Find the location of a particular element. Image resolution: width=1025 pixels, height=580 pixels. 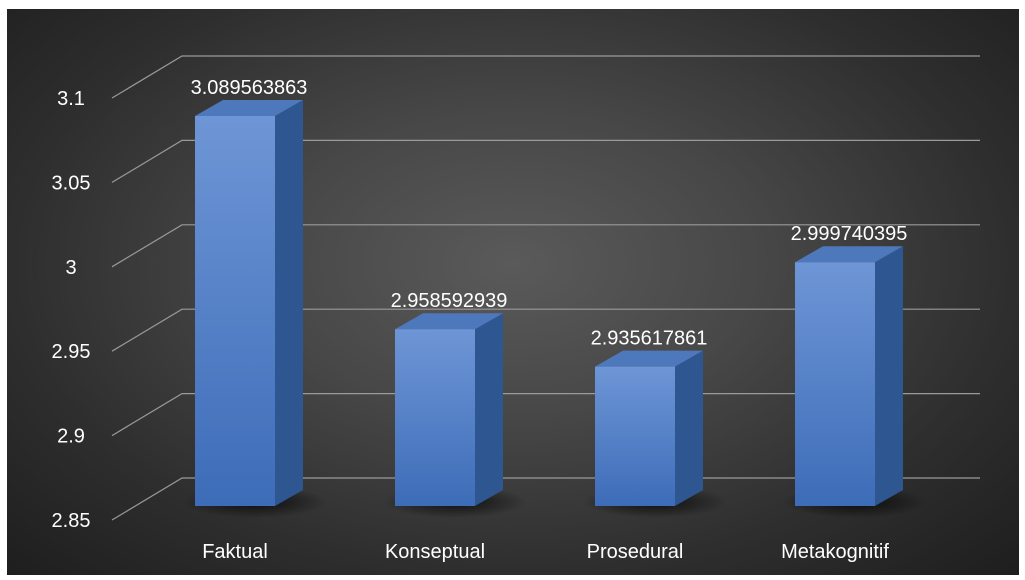

y-axis: 2.85 2.9 2.95 3 3.05 3.1 is located at coordinates (71, 310).